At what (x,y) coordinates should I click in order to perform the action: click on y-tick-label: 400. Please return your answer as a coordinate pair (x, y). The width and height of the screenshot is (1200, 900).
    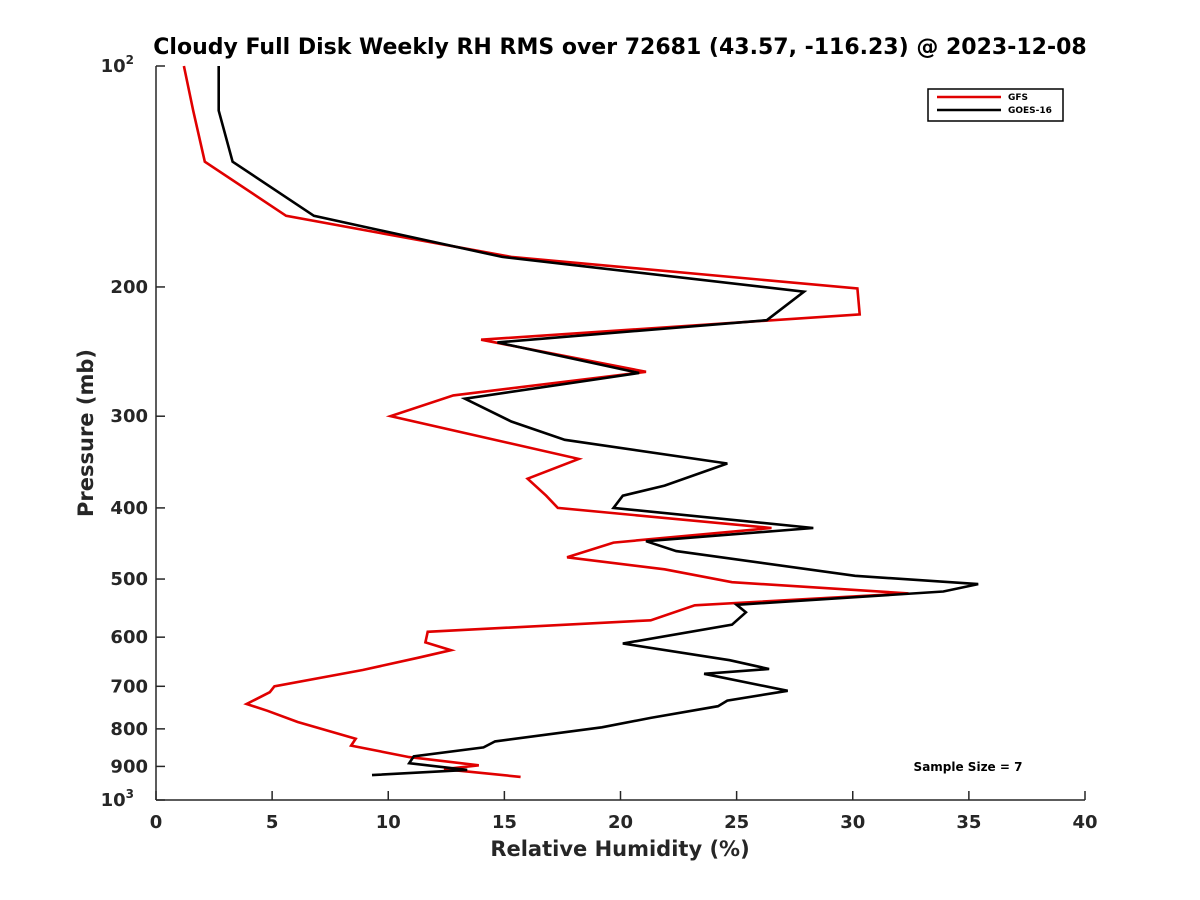
    Looking at the image, I should click on (129, 508).